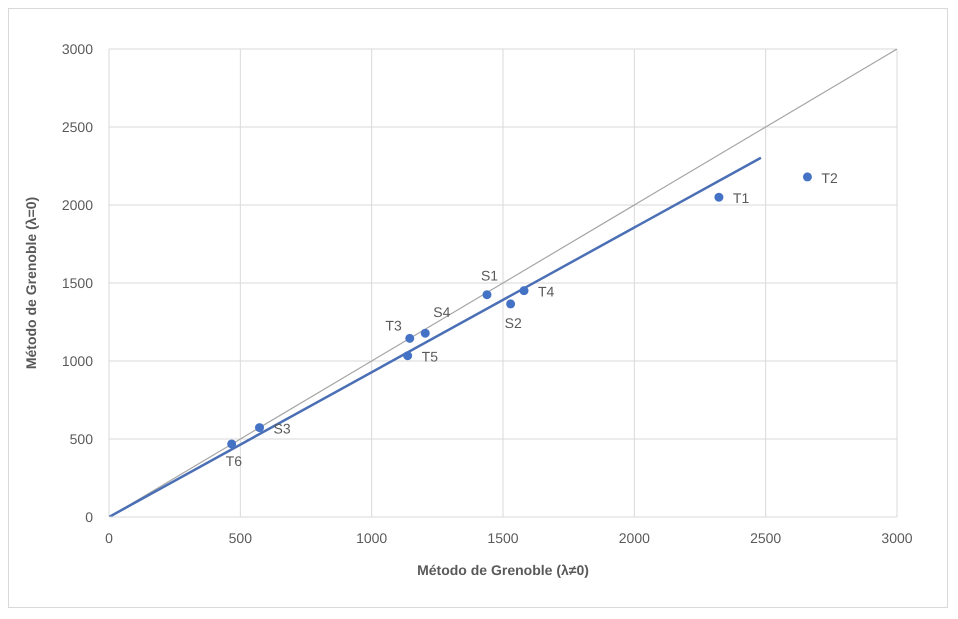  What do you see at coordinates (430, 356) in the screenshot?
I see `annotation: T5` at bounding box center [430, 356].